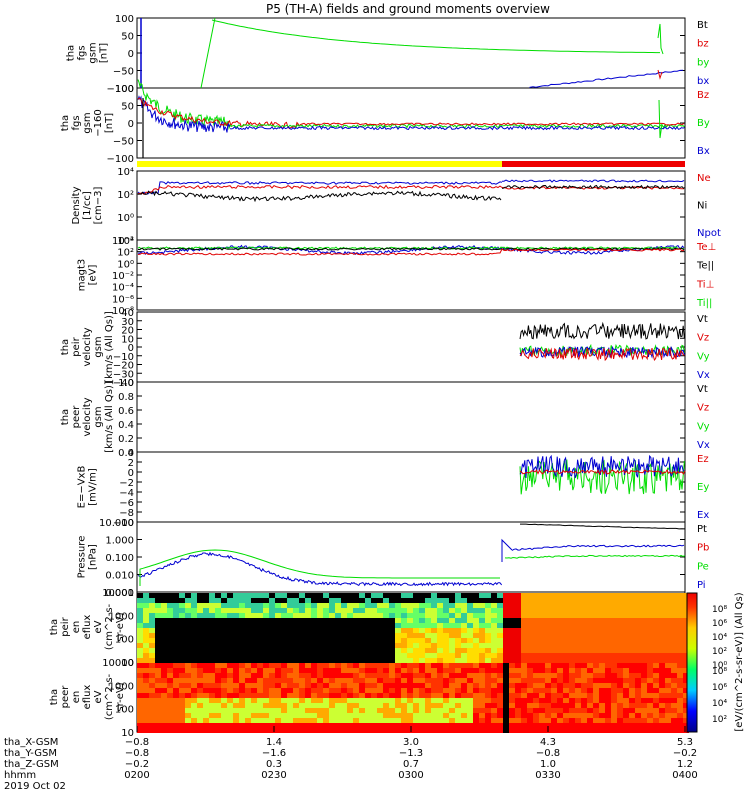  I want to click on ytick-label: −50, so click(123, 142).